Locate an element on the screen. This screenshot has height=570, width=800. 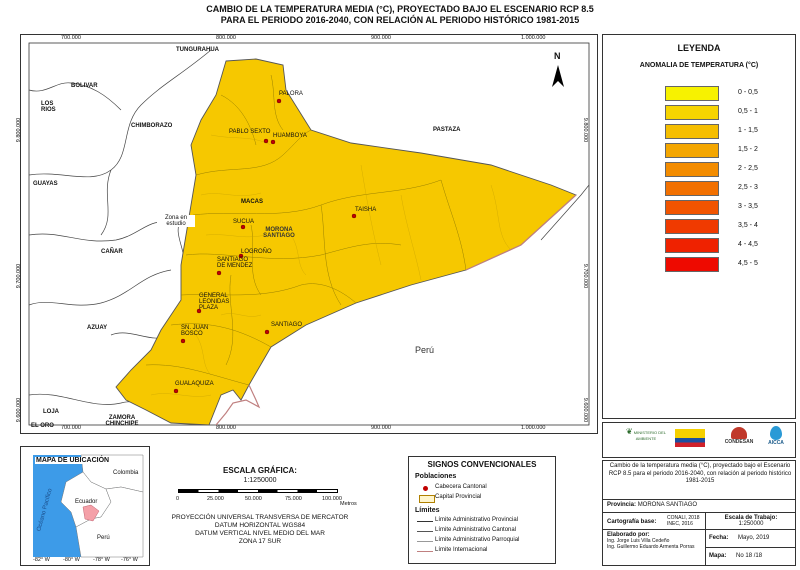
signs-provincial: Límite Administrativo Provincial is located at coordinates (477, 520).